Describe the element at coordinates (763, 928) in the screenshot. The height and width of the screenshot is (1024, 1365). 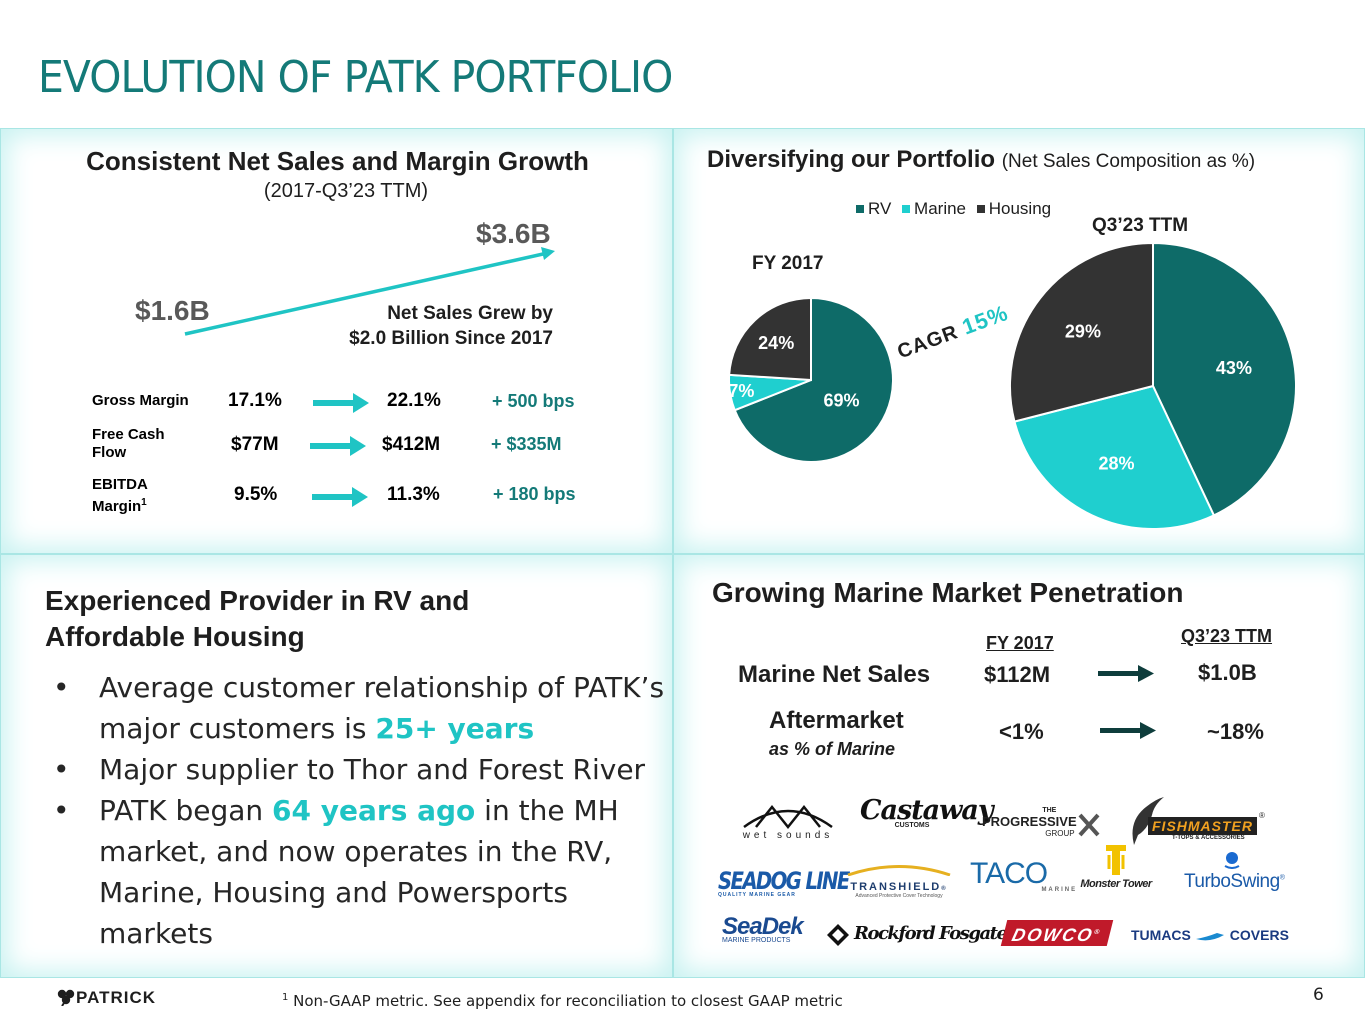
I see `seadek-logo: SeaDek MARINE PRODUCTS` at that location.